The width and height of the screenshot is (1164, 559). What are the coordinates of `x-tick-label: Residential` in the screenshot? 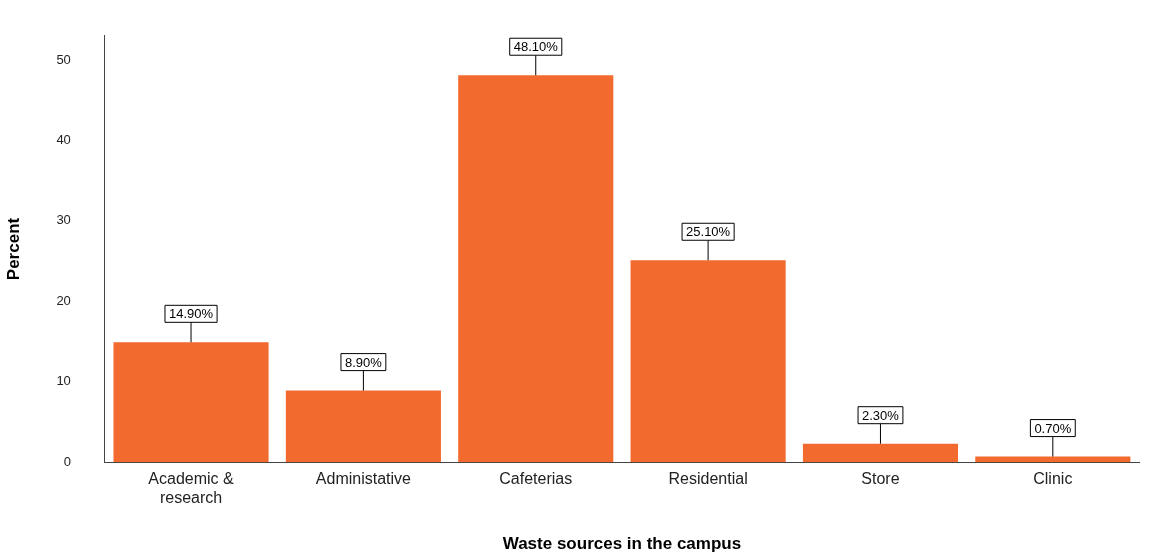 It's located at (708, 479).